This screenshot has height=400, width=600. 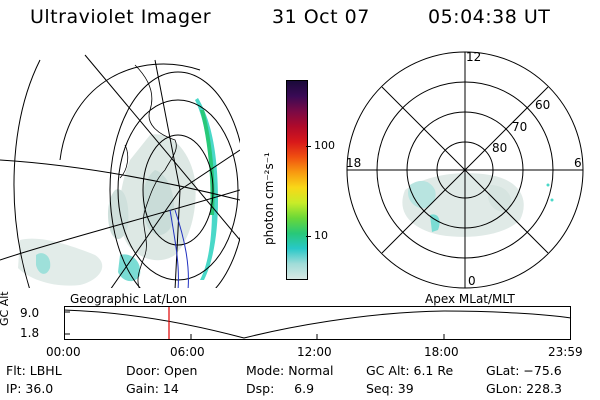 I want to click on mlt-label-12: 12, so click(x=474, y=57).